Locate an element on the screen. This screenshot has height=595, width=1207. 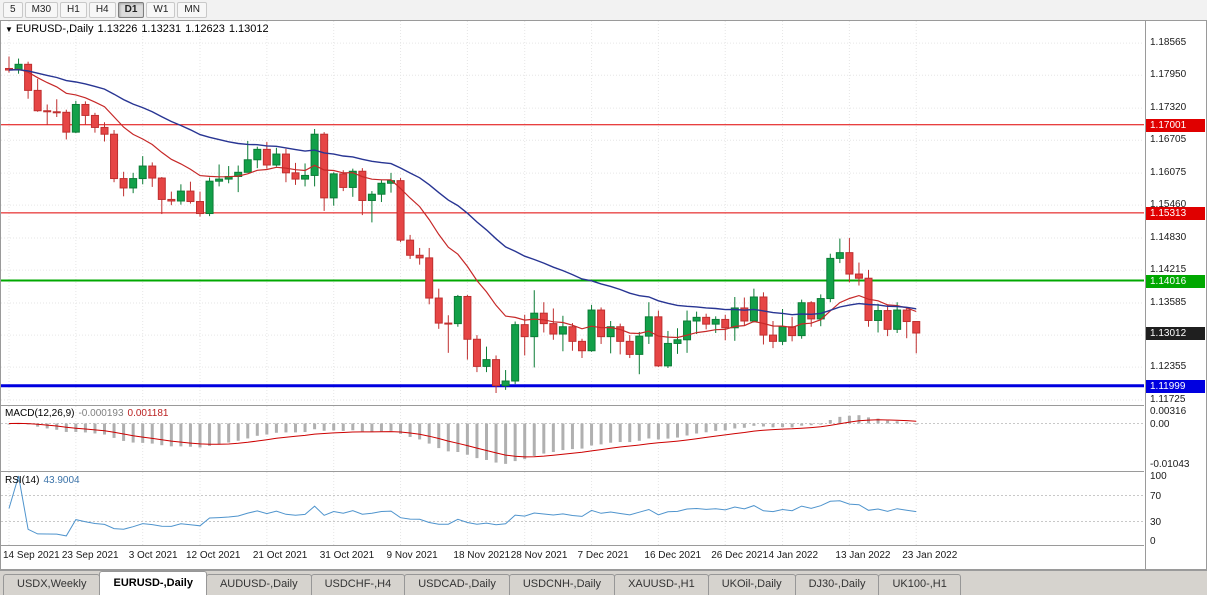
chart-symbol-label: EURUSD-,Daily is located at coordinates (54, 29).